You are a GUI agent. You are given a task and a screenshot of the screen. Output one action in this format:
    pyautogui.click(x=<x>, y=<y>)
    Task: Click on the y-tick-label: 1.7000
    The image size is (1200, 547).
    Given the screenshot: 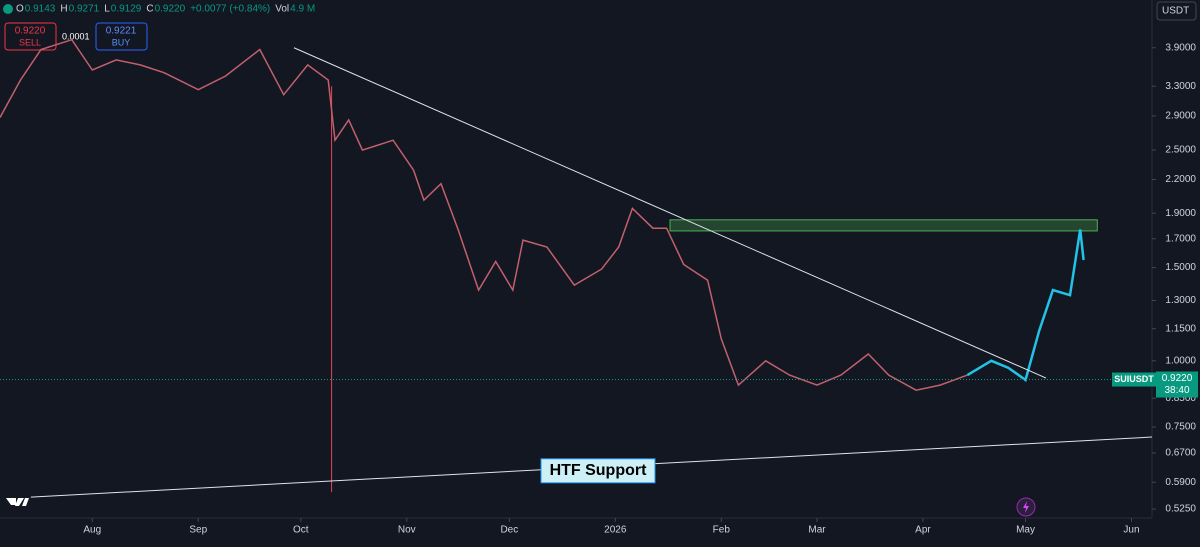 What is the action you would take?
    pyautogui.click(x=1180, y=238)
    